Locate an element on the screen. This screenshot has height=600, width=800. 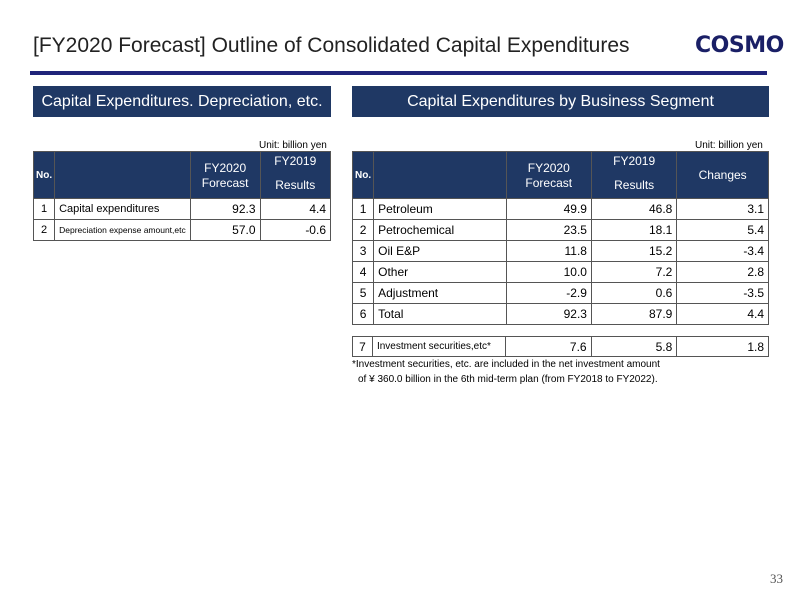
row-fy2019: 5.8 is located at coordinates (634, 346).